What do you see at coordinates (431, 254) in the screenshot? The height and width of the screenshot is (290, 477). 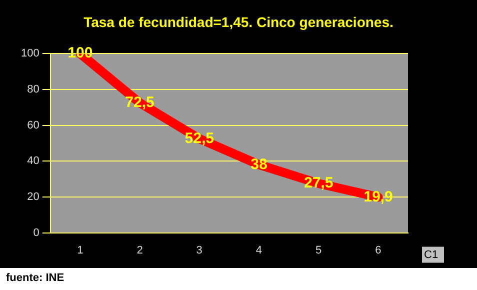 I see `text: C1` at bounding box center [431, 254].